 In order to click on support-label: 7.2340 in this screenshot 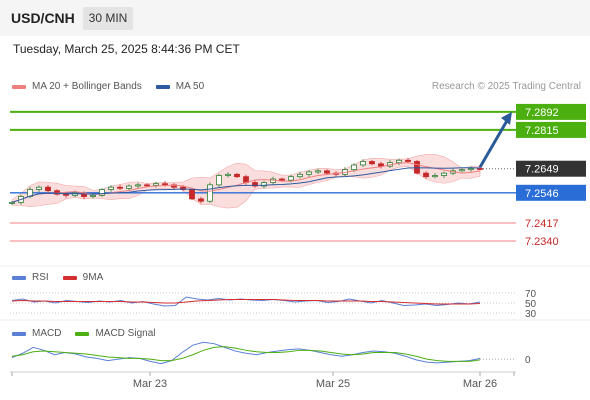, I will do `click(542, 242)`.